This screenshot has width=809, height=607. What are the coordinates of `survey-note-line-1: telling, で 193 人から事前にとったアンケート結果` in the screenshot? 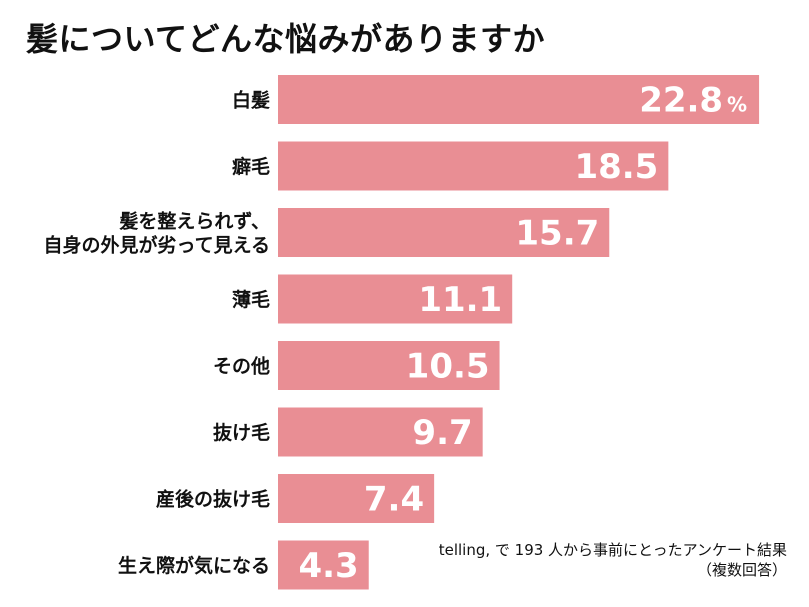 It's located at (612, 550).